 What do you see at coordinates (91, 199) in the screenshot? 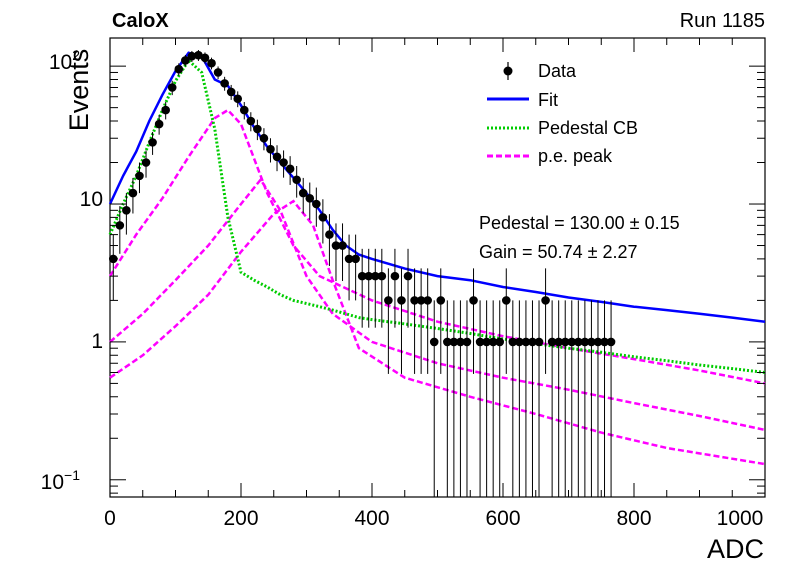
I see `y-tick-label: 10` at bounding box center [91, 199].